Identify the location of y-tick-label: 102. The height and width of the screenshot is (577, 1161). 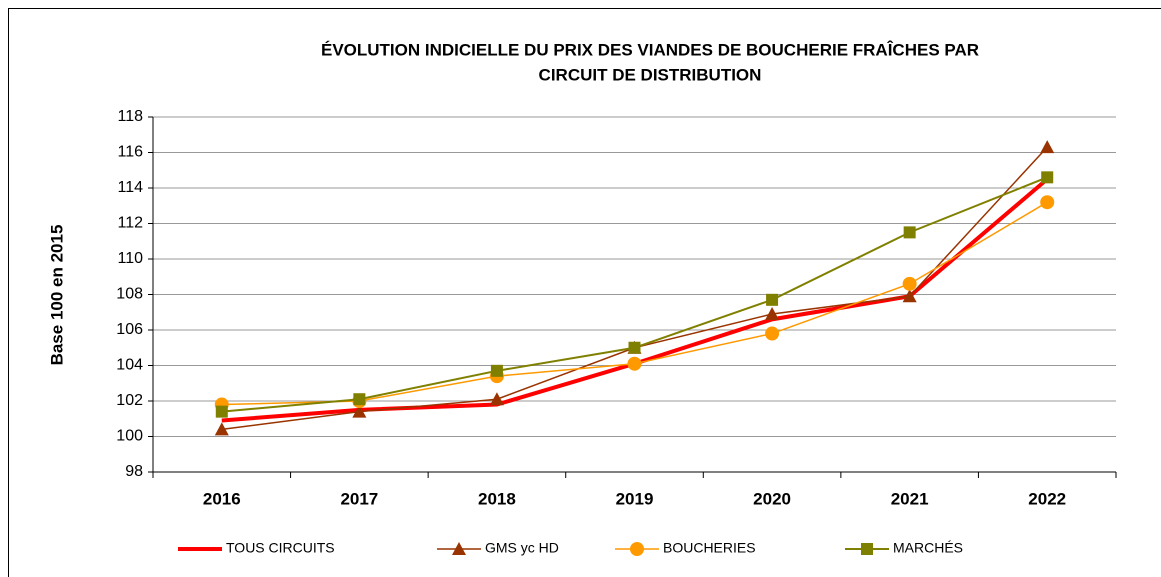
(129, 400).